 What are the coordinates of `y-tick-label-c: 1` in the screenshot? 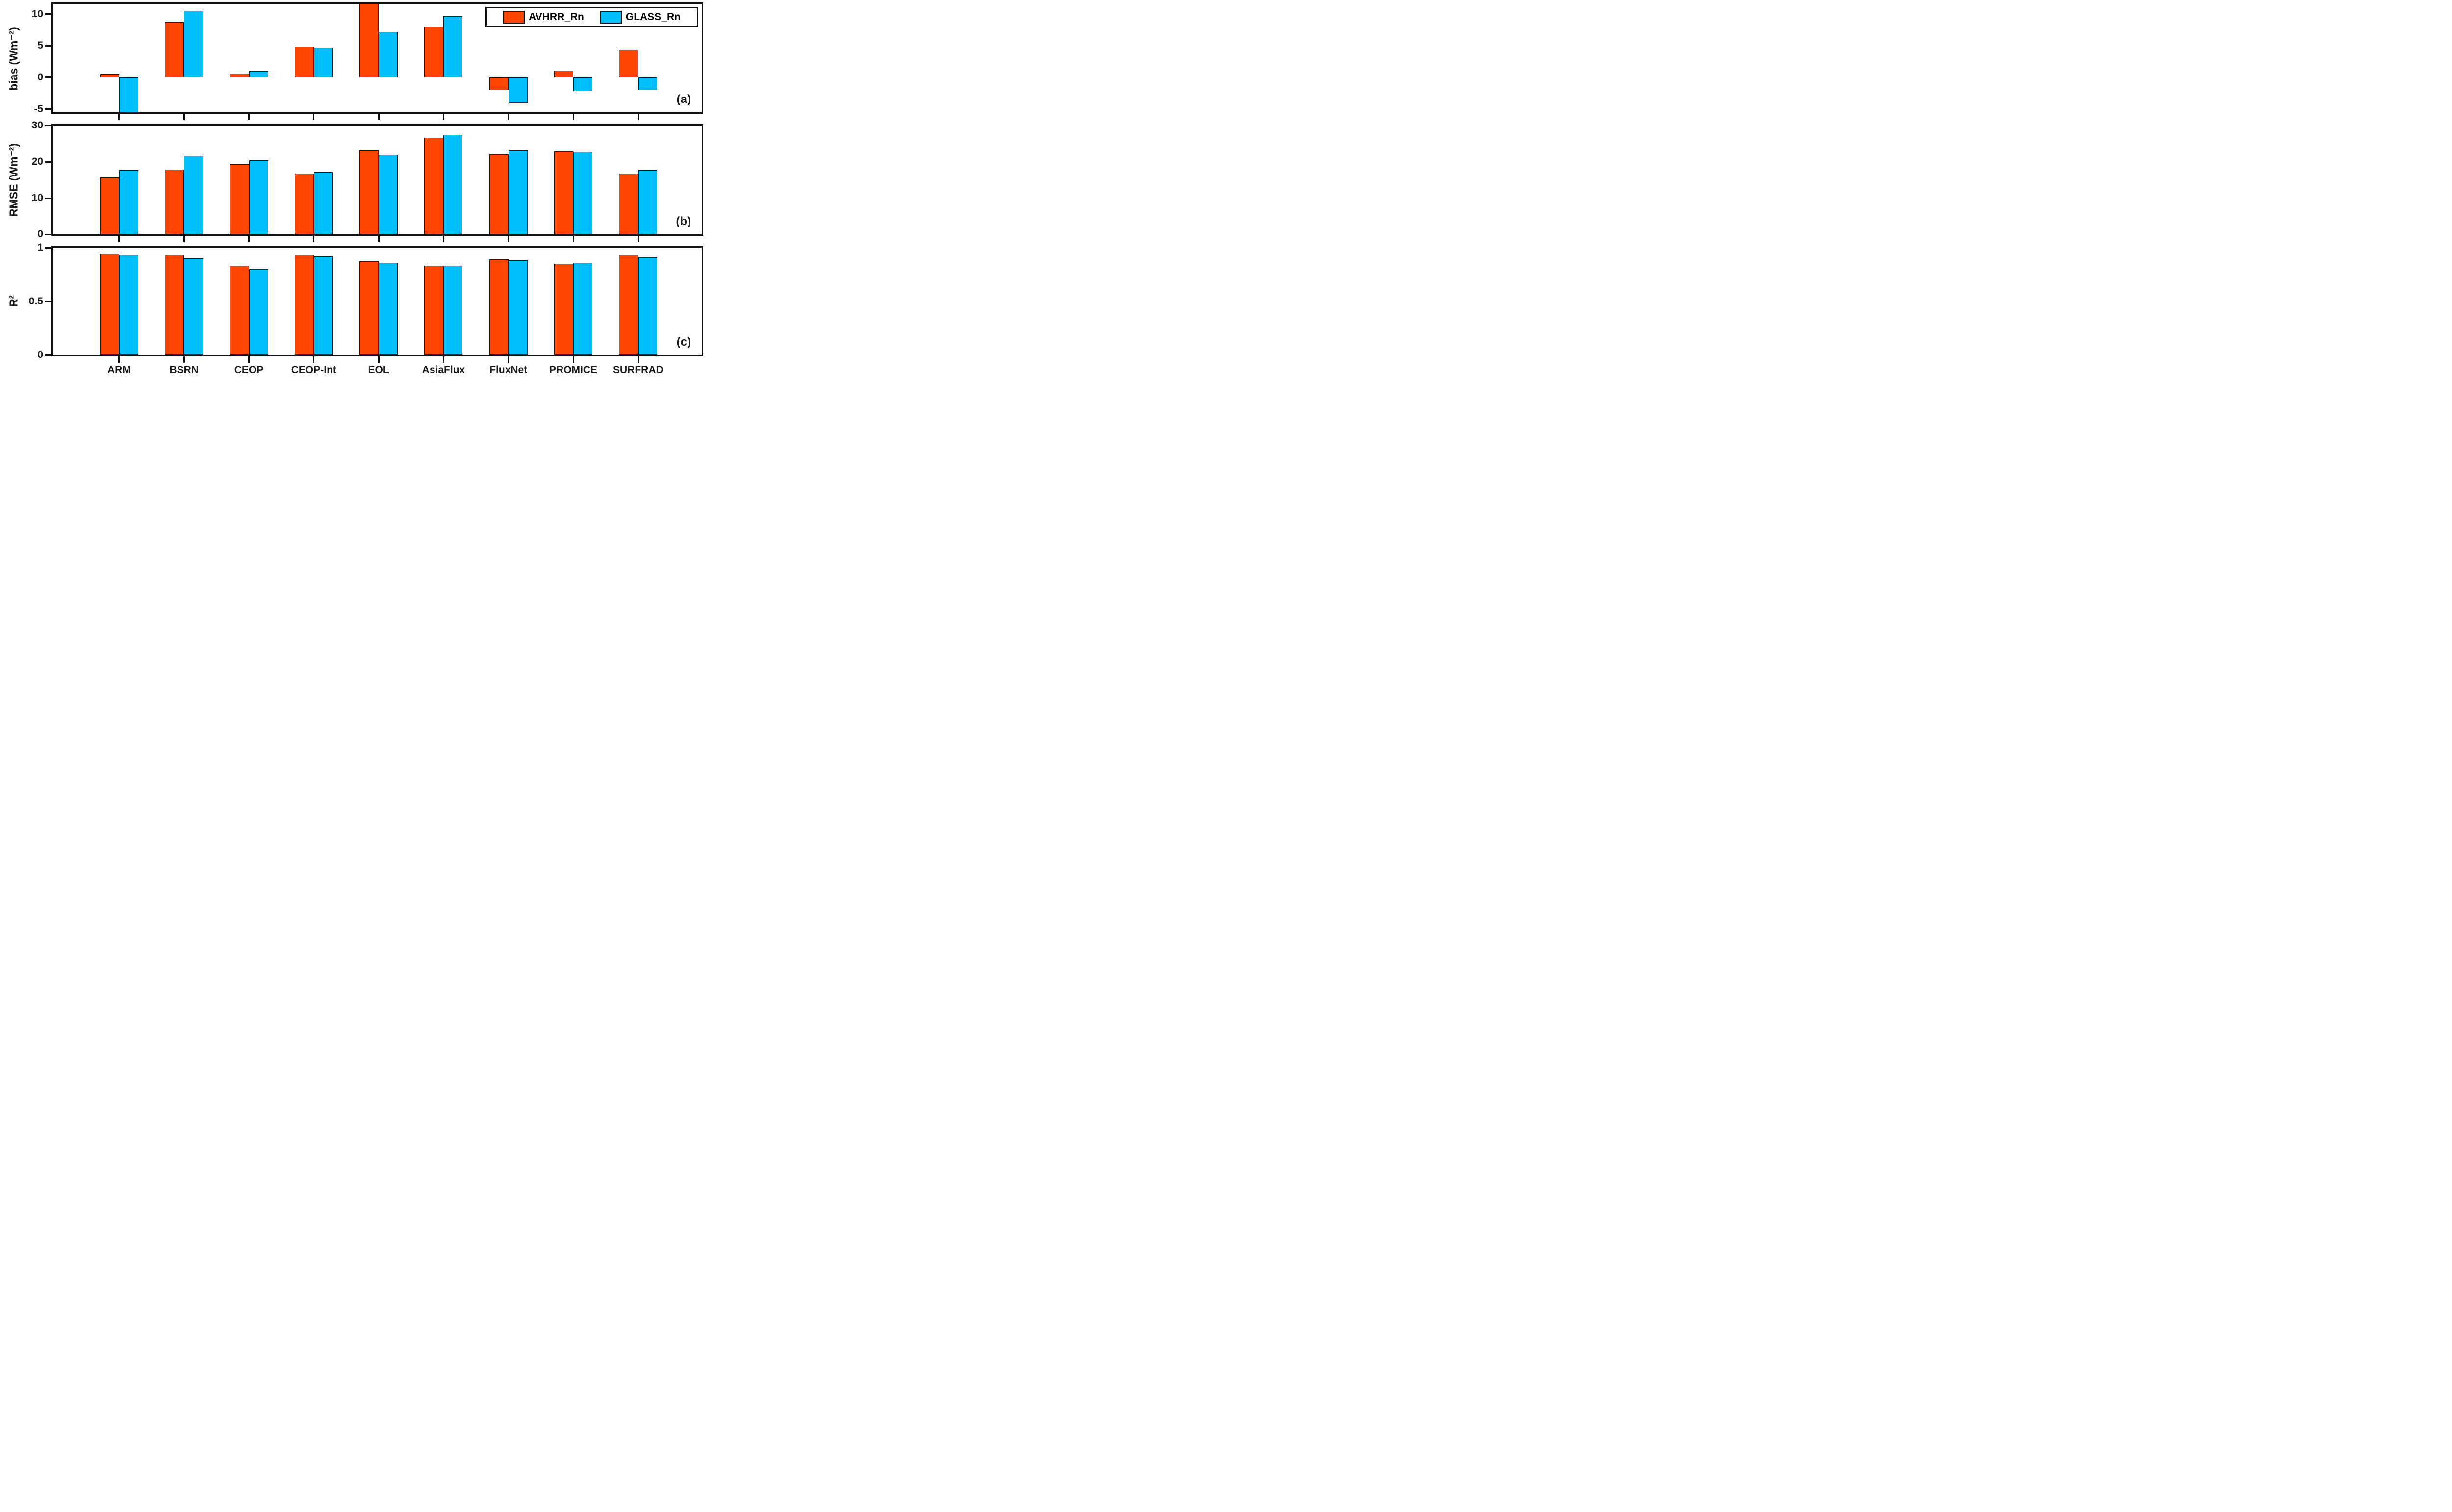 It's located at (40, 247).